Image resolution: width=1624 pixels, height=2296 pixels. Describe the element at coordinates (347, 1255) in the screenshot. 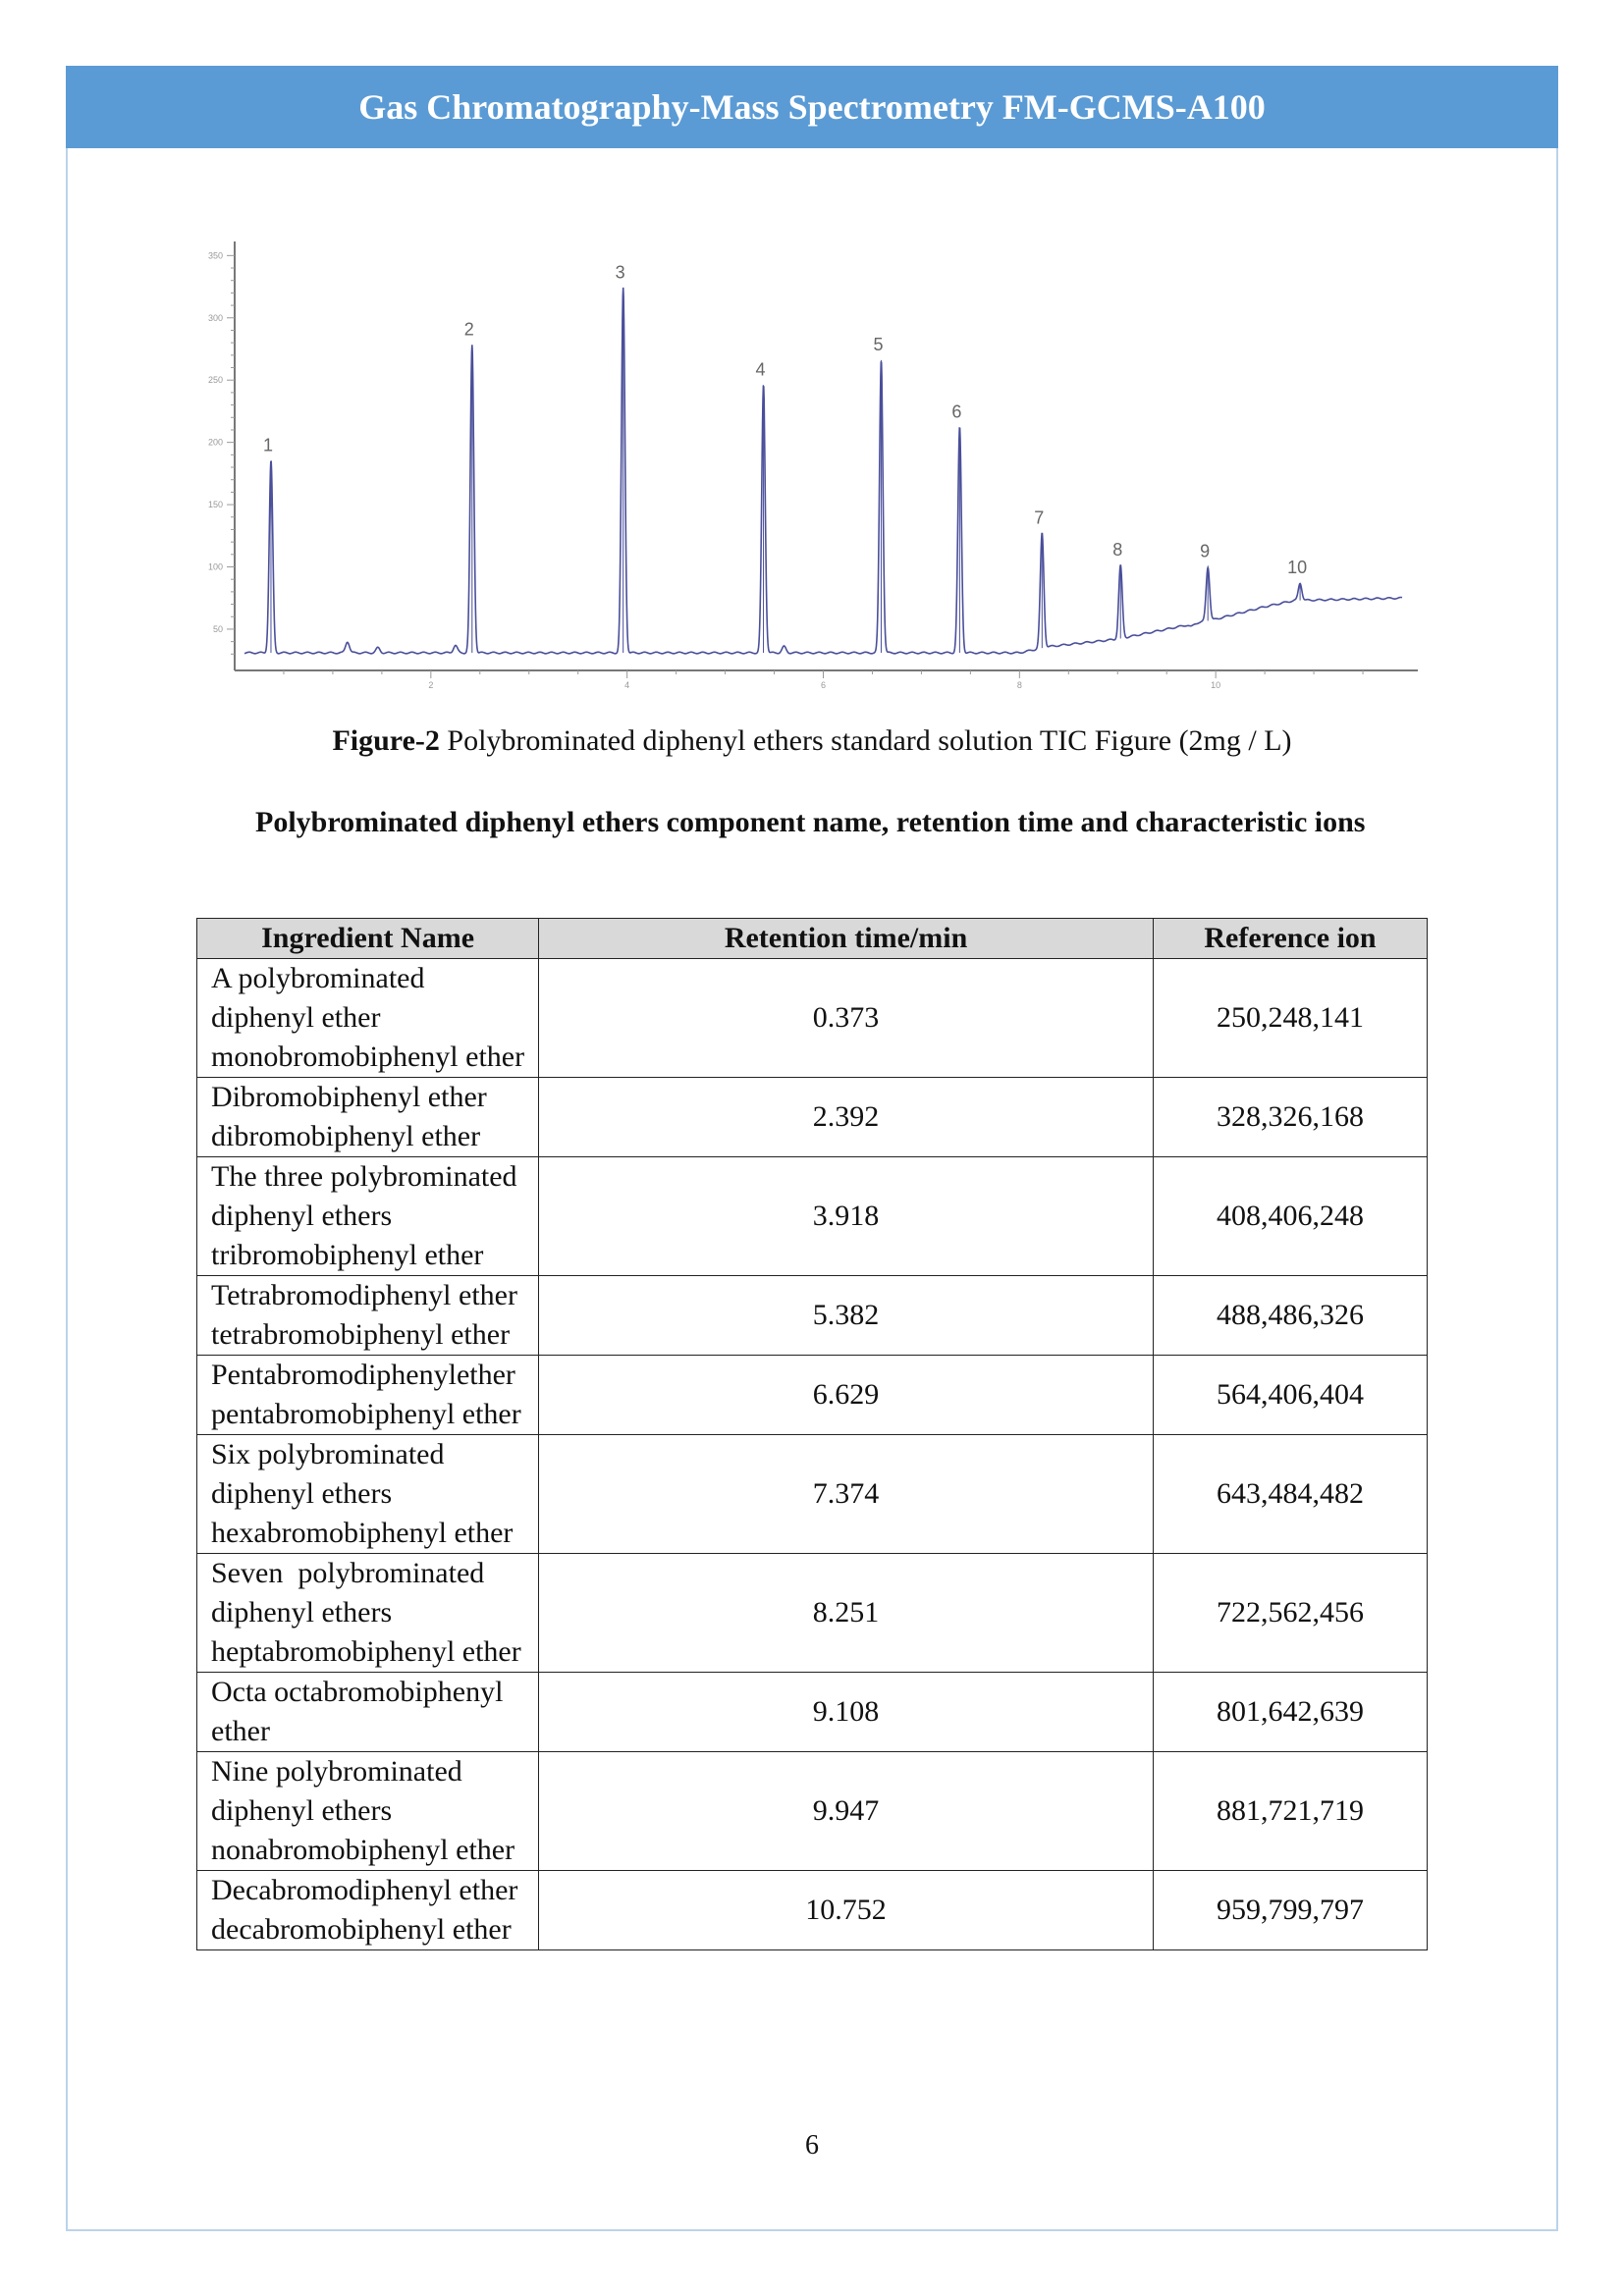

I see `ingredient-name-line: tribromobiphenyl ether` at that location.